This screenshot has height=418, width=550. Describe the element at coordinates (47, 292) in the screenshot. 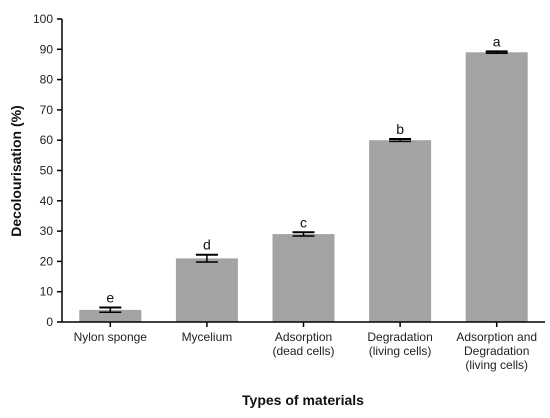

I see `y-tick-label: 10` at that location.